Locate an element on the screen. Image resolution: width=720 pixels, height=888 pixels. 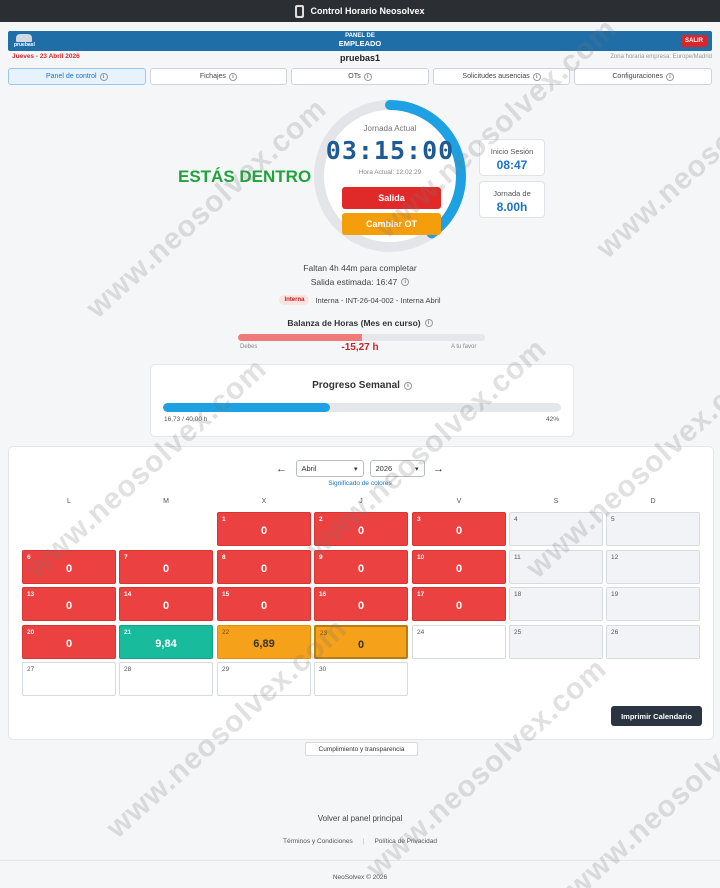
watermark-text: www.neosolvex.com is located at coordinates (207, 208).